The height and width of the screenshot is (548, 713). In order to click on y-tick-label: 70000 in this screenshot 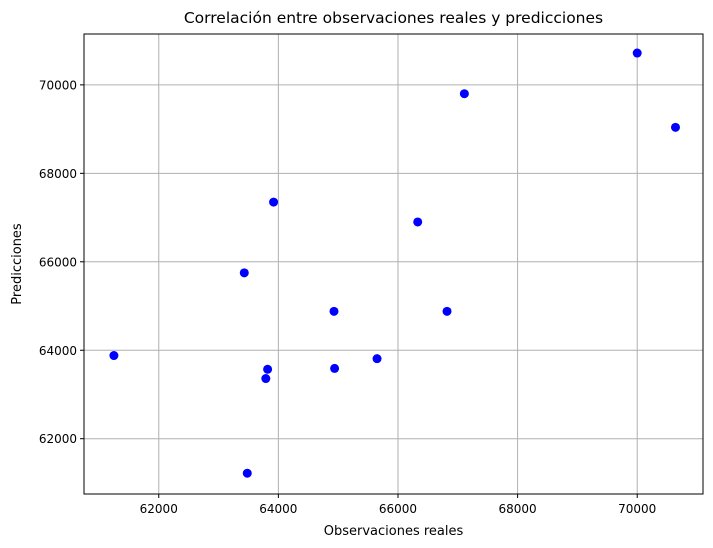, I will do `click(58, 85)`.